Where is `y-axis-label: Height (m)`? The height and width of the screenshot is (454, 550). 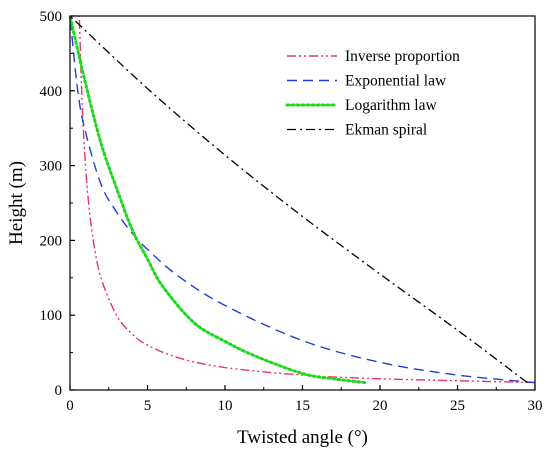
y-axis-label: Height (m) is located at coordinates (16, 203).